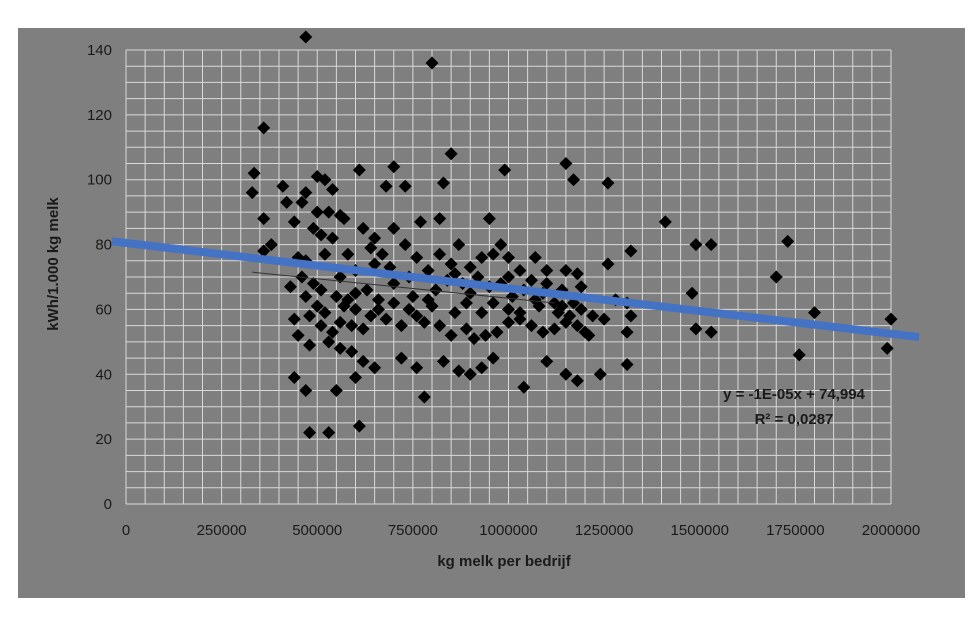 The width and height of the screenshot is (978, 629). I want to click on y-axis-ticks: 0 20 40 60 80 100 120 140, so click(99, 277).